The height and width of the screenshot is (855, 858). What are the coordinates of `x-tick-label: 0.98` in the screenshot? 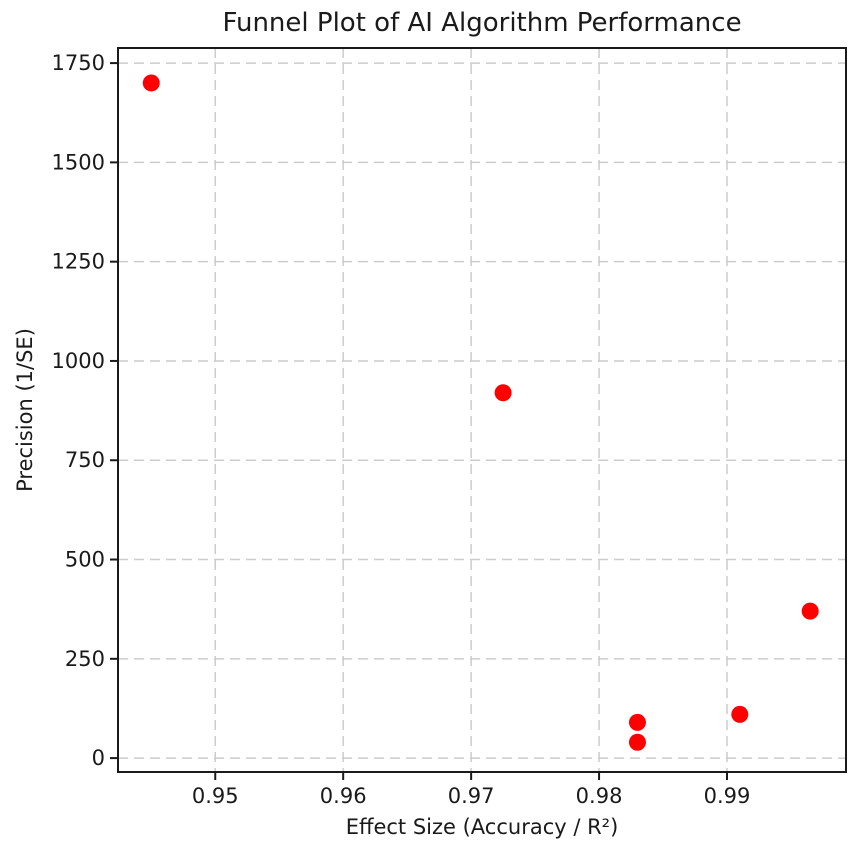 It's located at (599, 796).